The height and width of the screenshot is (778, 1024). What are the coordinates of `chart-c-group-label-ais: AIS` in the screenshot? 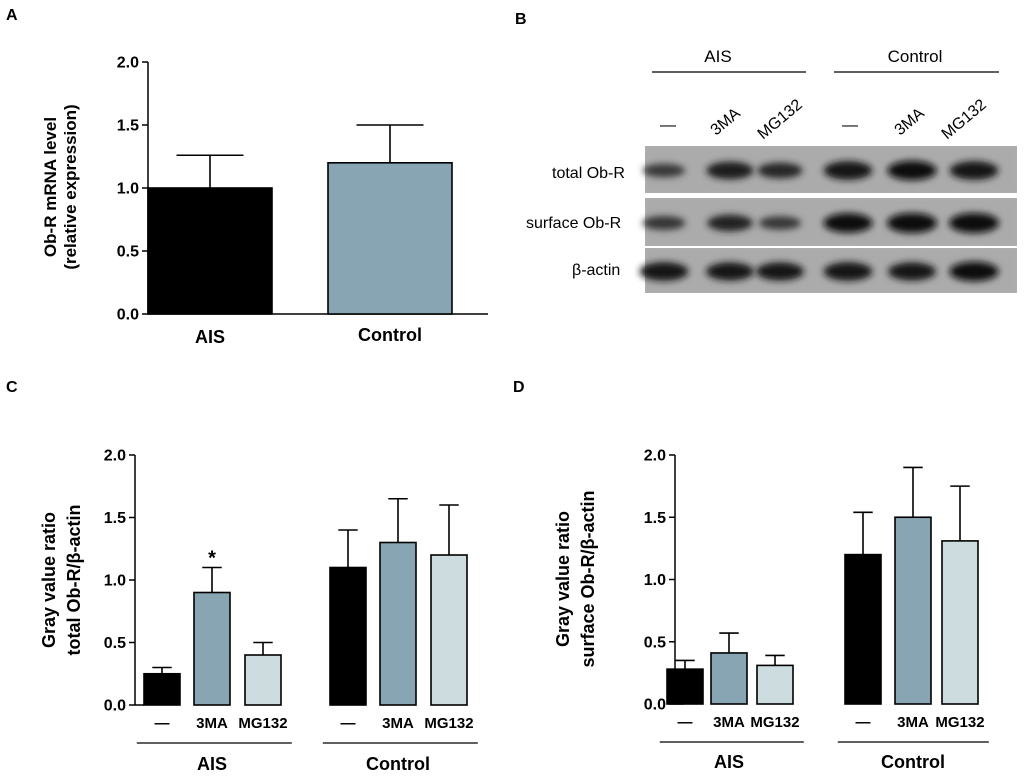 It's located at (212, 764).